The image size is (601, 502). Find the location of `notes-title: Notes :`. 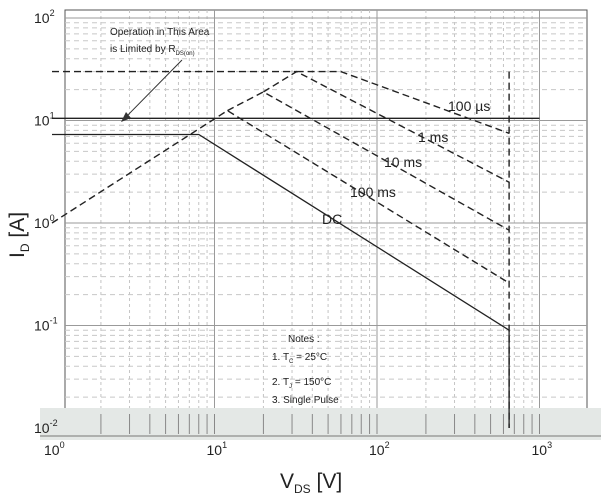

notes-title: Notes : is located at coordinates (304, 339).